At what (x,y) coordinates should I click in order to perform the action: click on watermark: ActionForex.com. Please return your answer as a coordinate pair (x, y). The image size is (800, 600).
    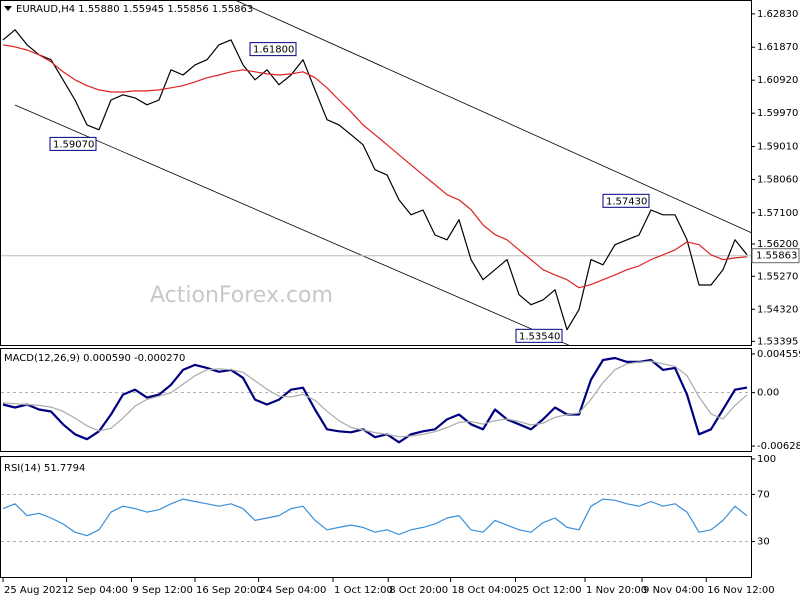
    Looking at the image, I should click on (241, 295).